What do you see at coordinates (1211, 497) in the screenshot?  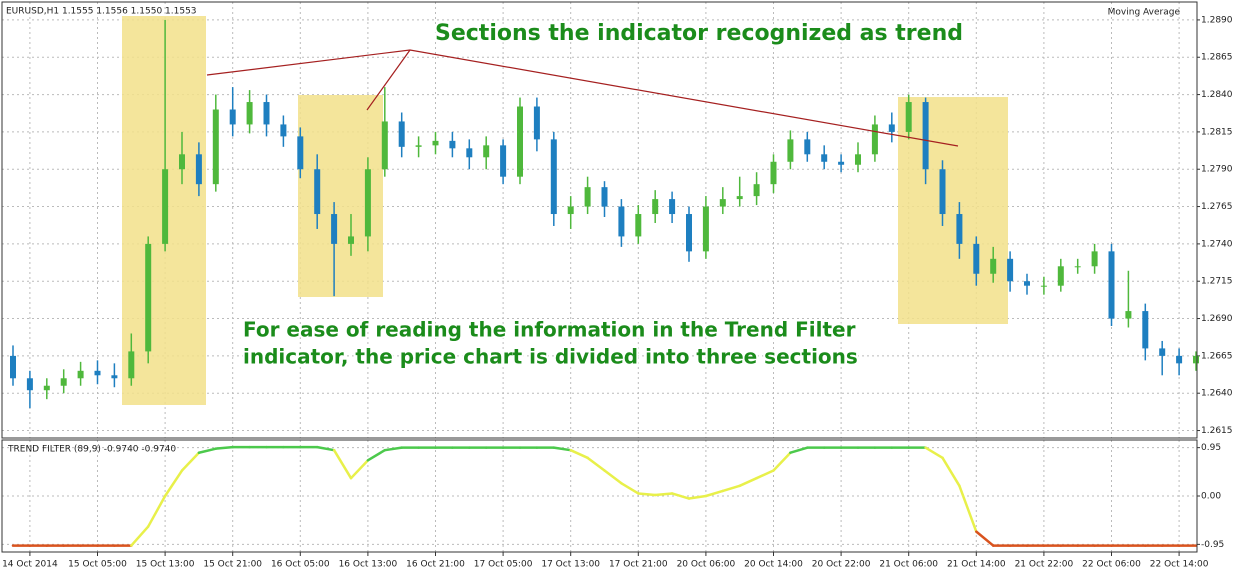 I see `y-tick-label: 0.00` at bounding box center [1211, 497].